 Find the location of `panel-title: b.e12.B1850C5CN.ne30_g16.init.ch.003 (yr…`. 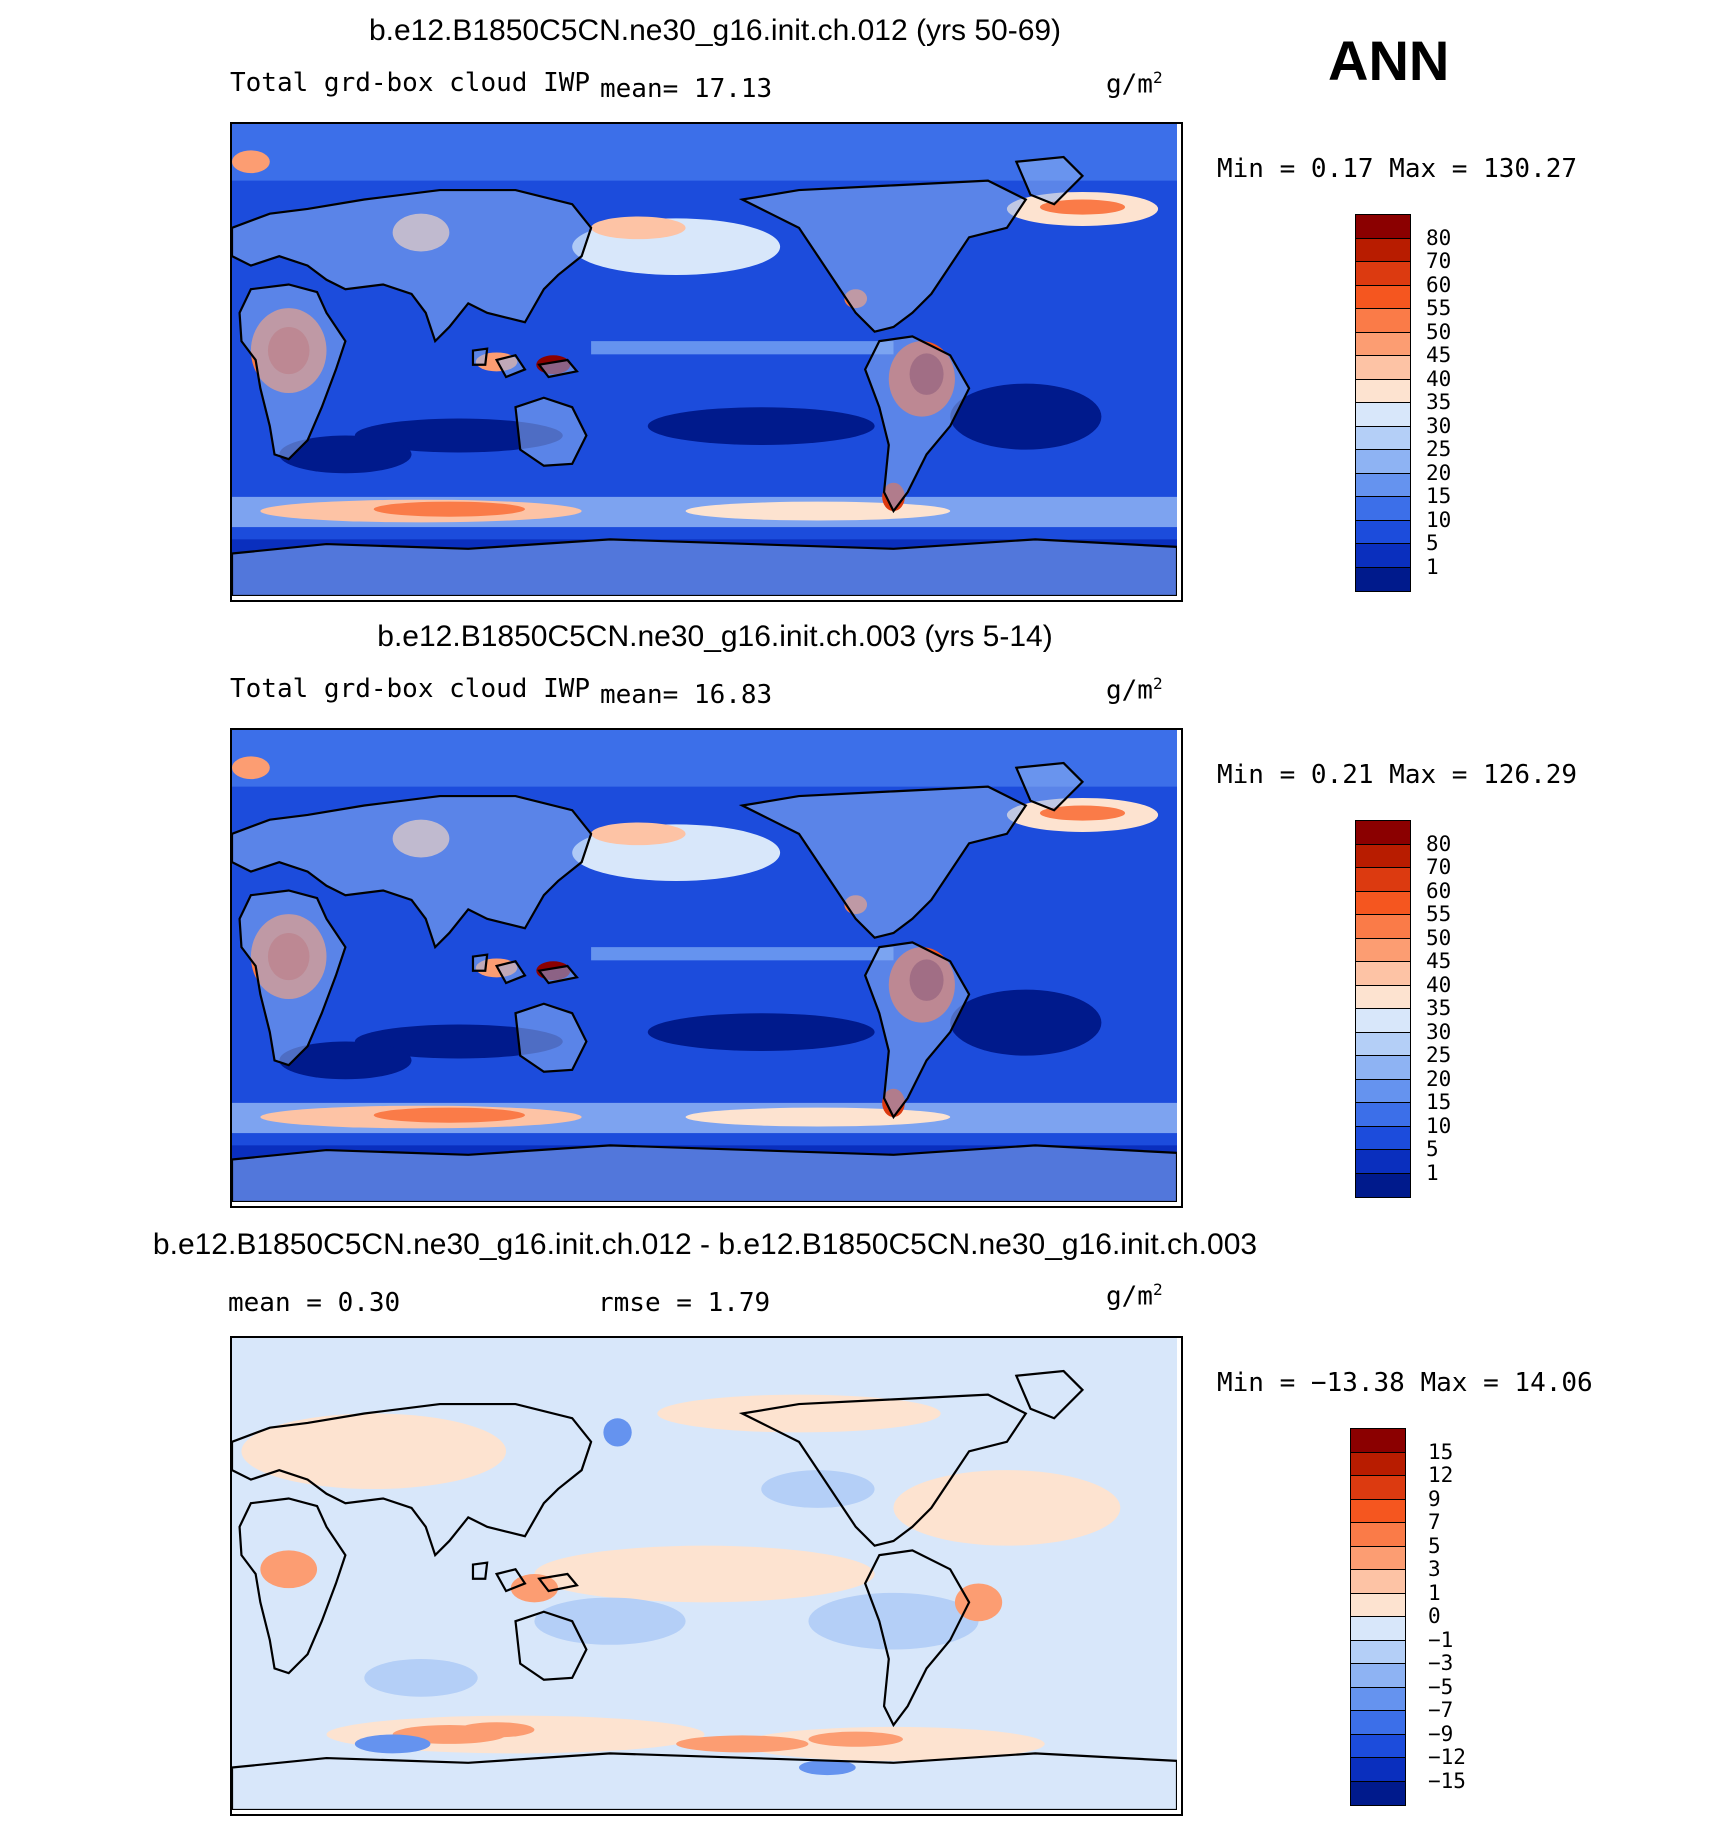

panel-title: b.e12.B1850C5CN.ne30_g16.init.ch.003 (yr… is located at coordinates (715, 636).